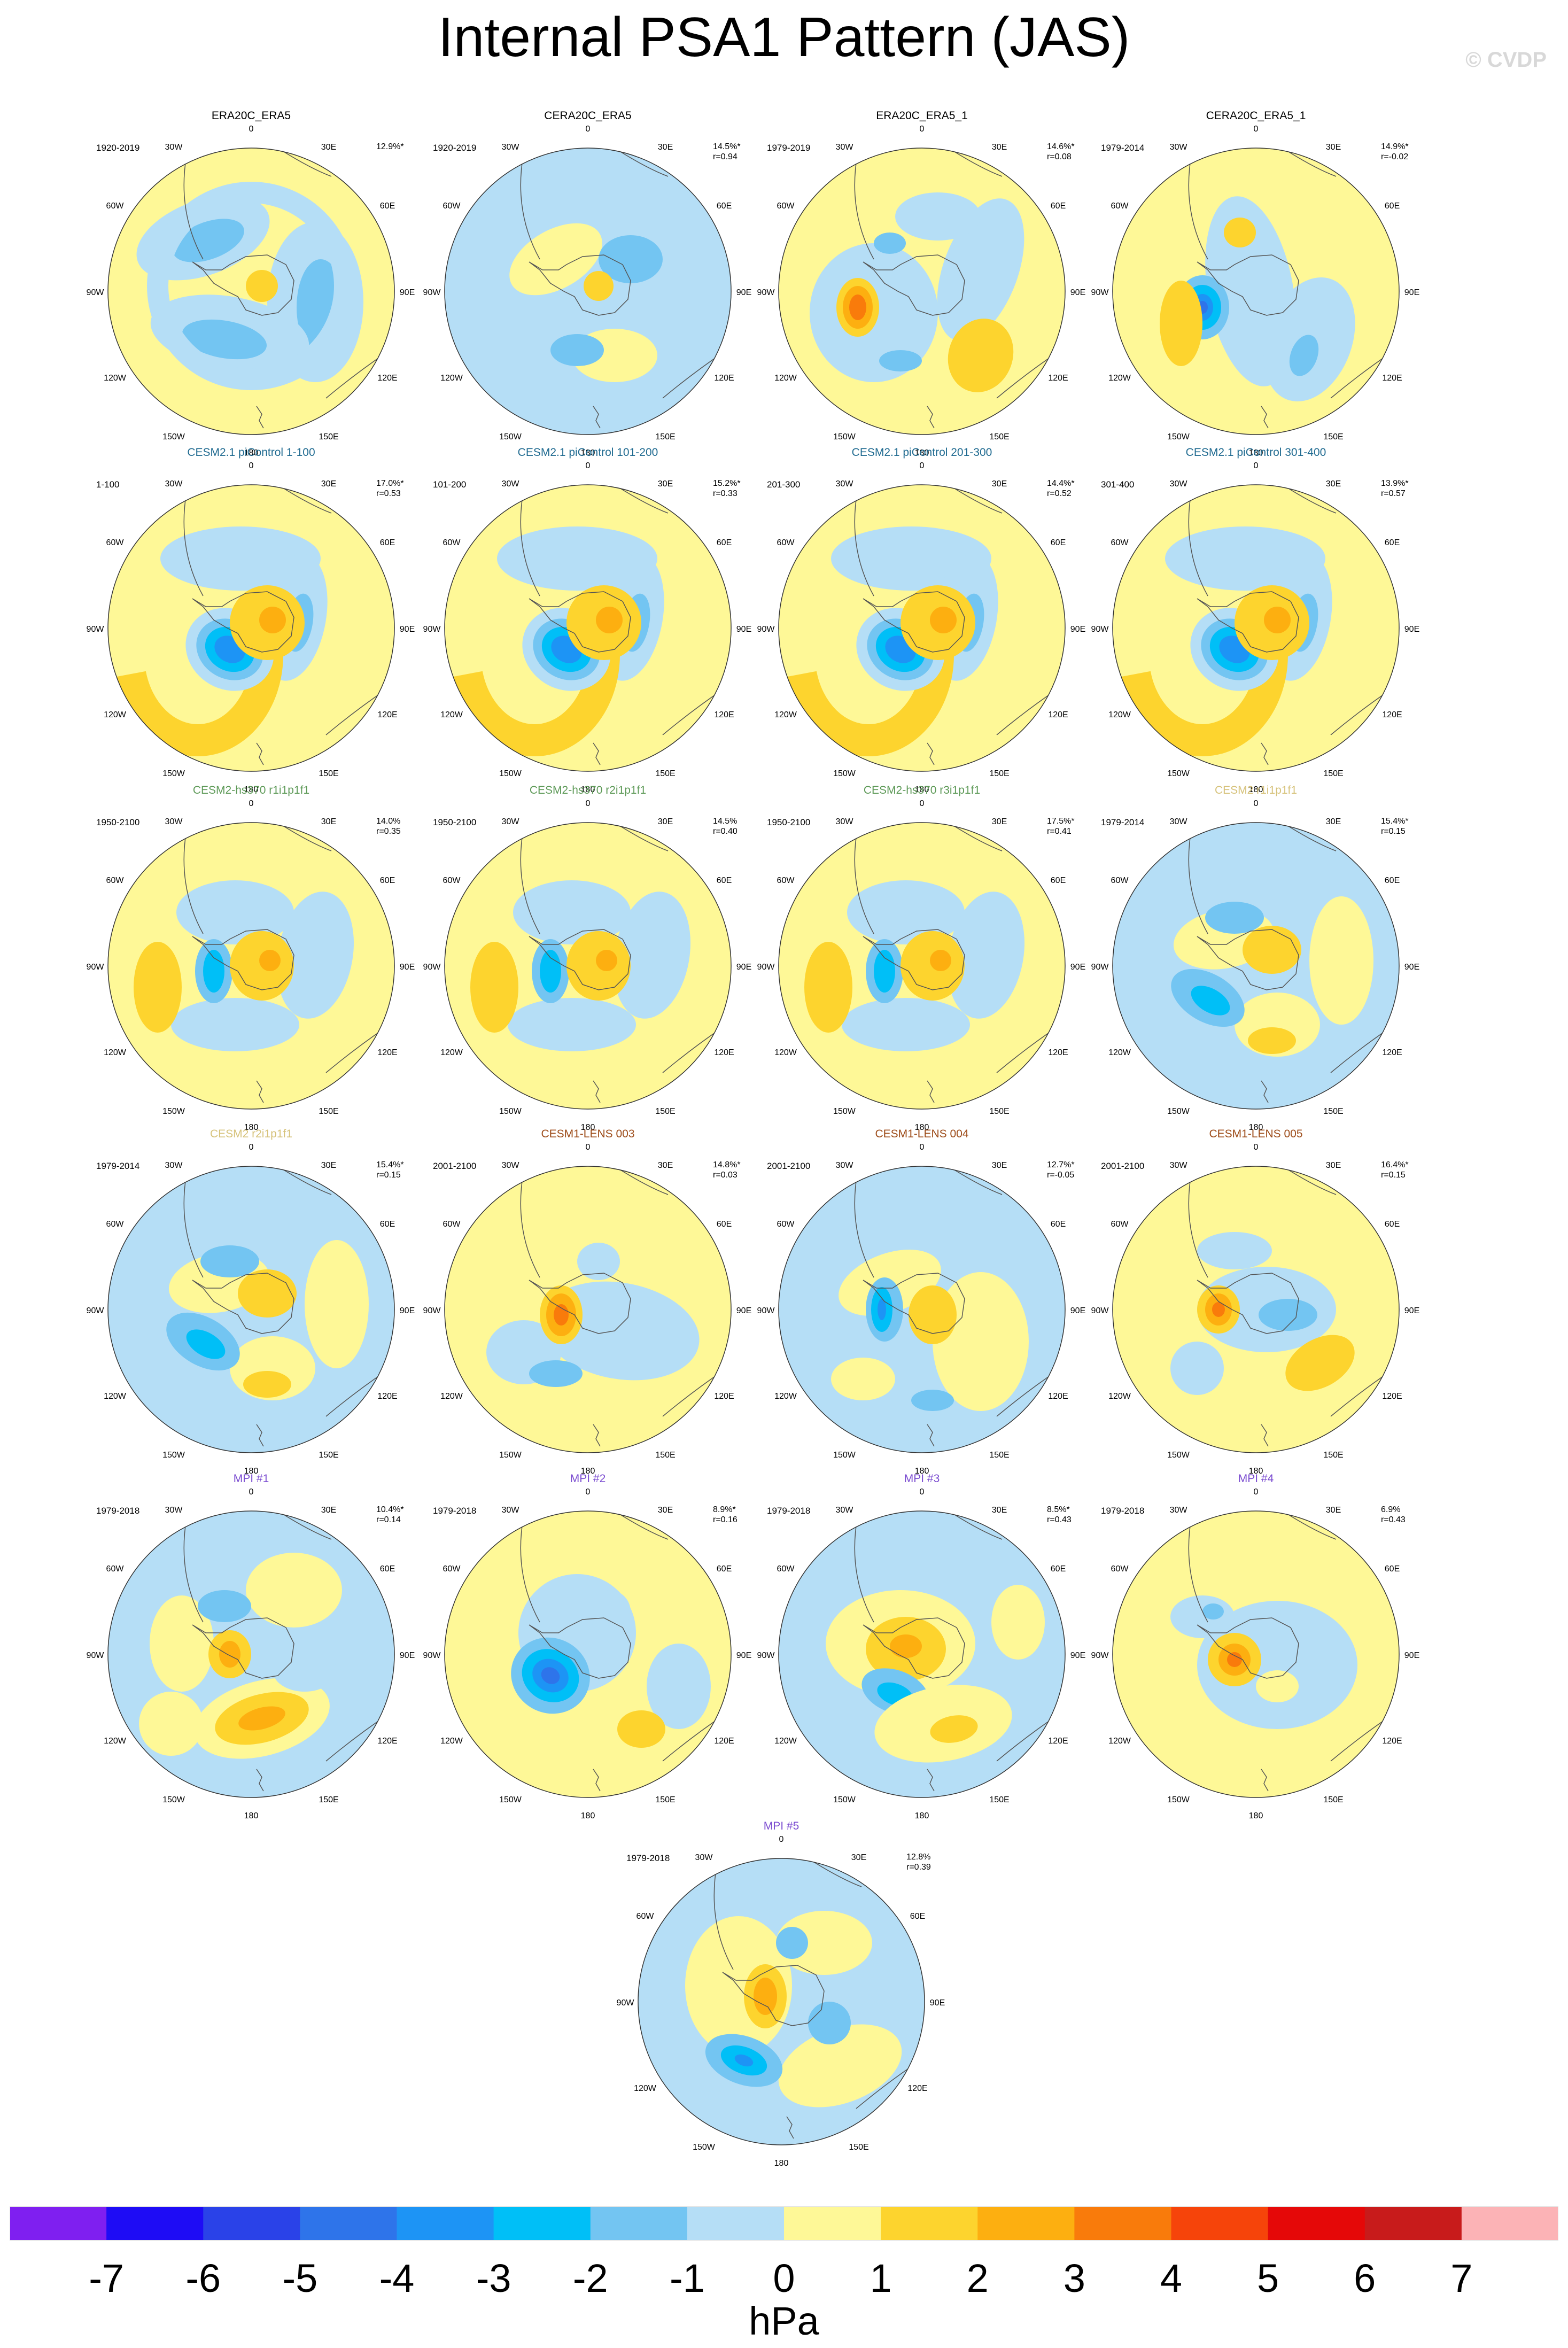 This screenshot has height=2348, width=1568. I want to click on variance-percent: 17.0%*, so click(390, 483).